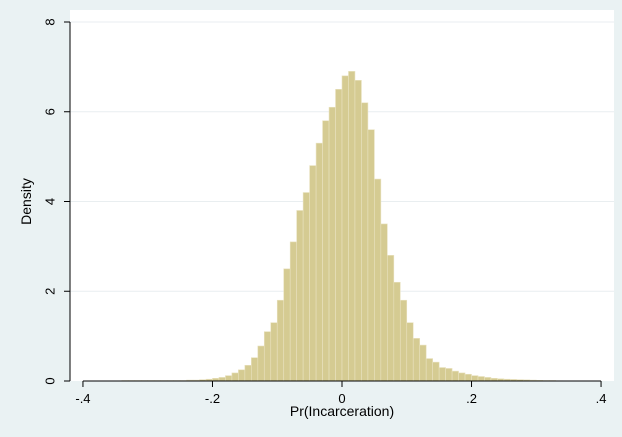  What do you see at coordinates (50, 380) in the screenshot?
I see `y-tick-label: 0` at bounding box center [50, 380].